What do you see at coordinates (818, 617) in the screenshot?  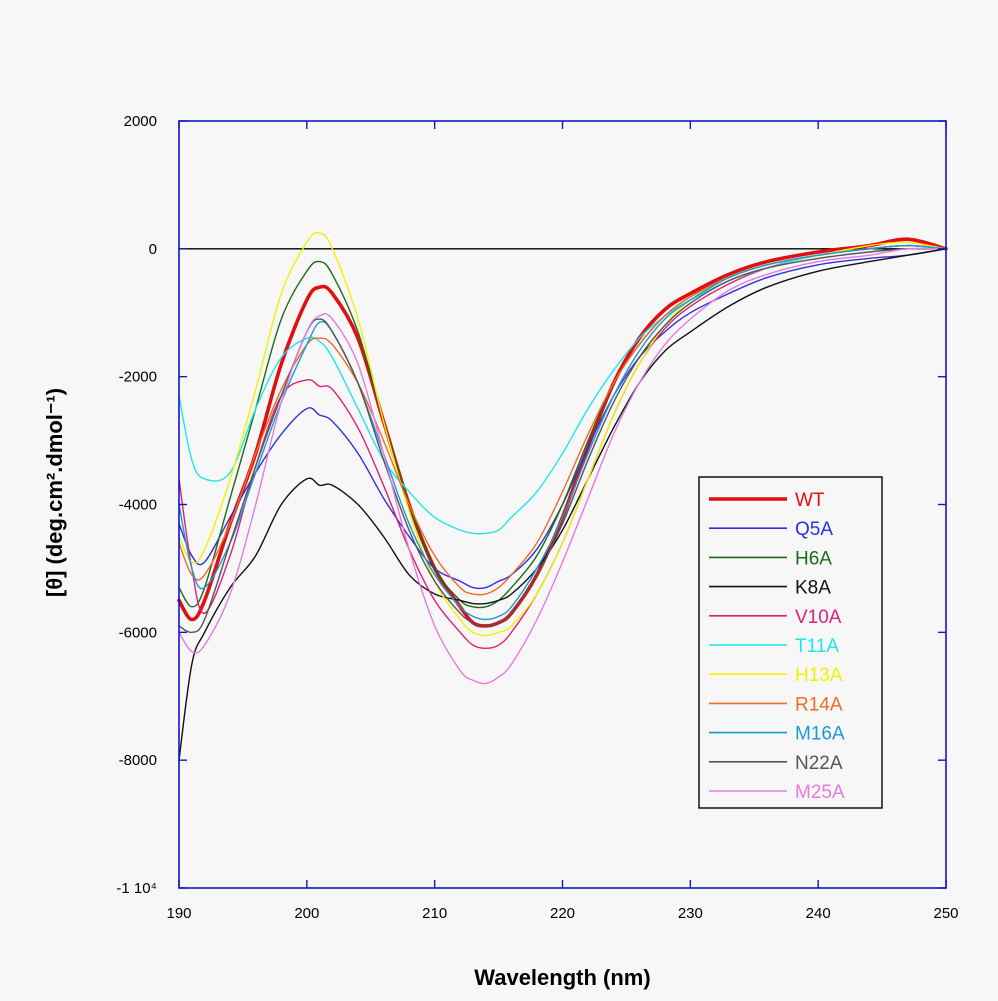 I see `legend-label: V10A` at bounding box center [818, 617].